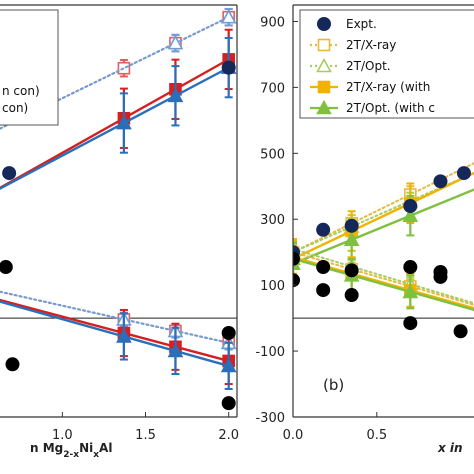 The width and height of the screenshot is (474, 474). I want to click on panel-b-y-tick-label-4: 500, so click(272, 154).